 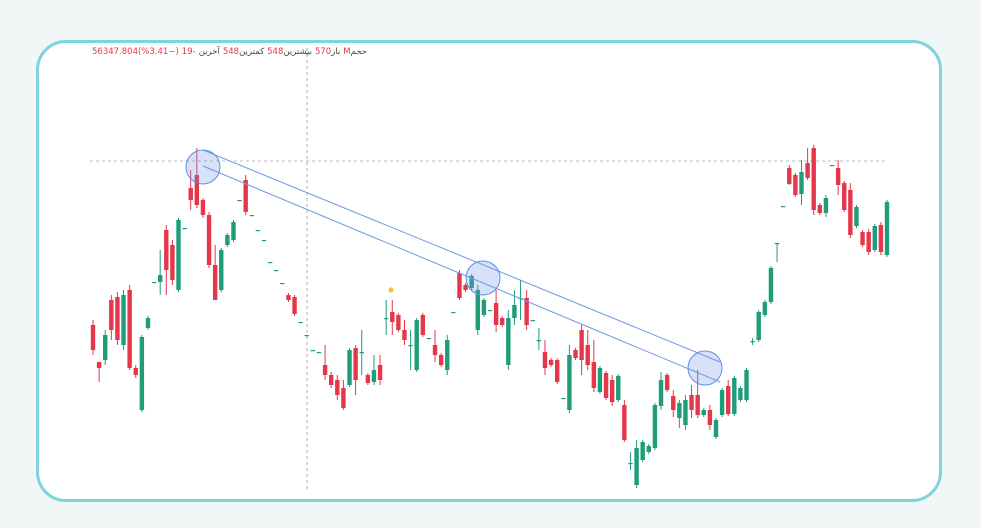 I want to click on change: -19, so click(x=188, y=52).